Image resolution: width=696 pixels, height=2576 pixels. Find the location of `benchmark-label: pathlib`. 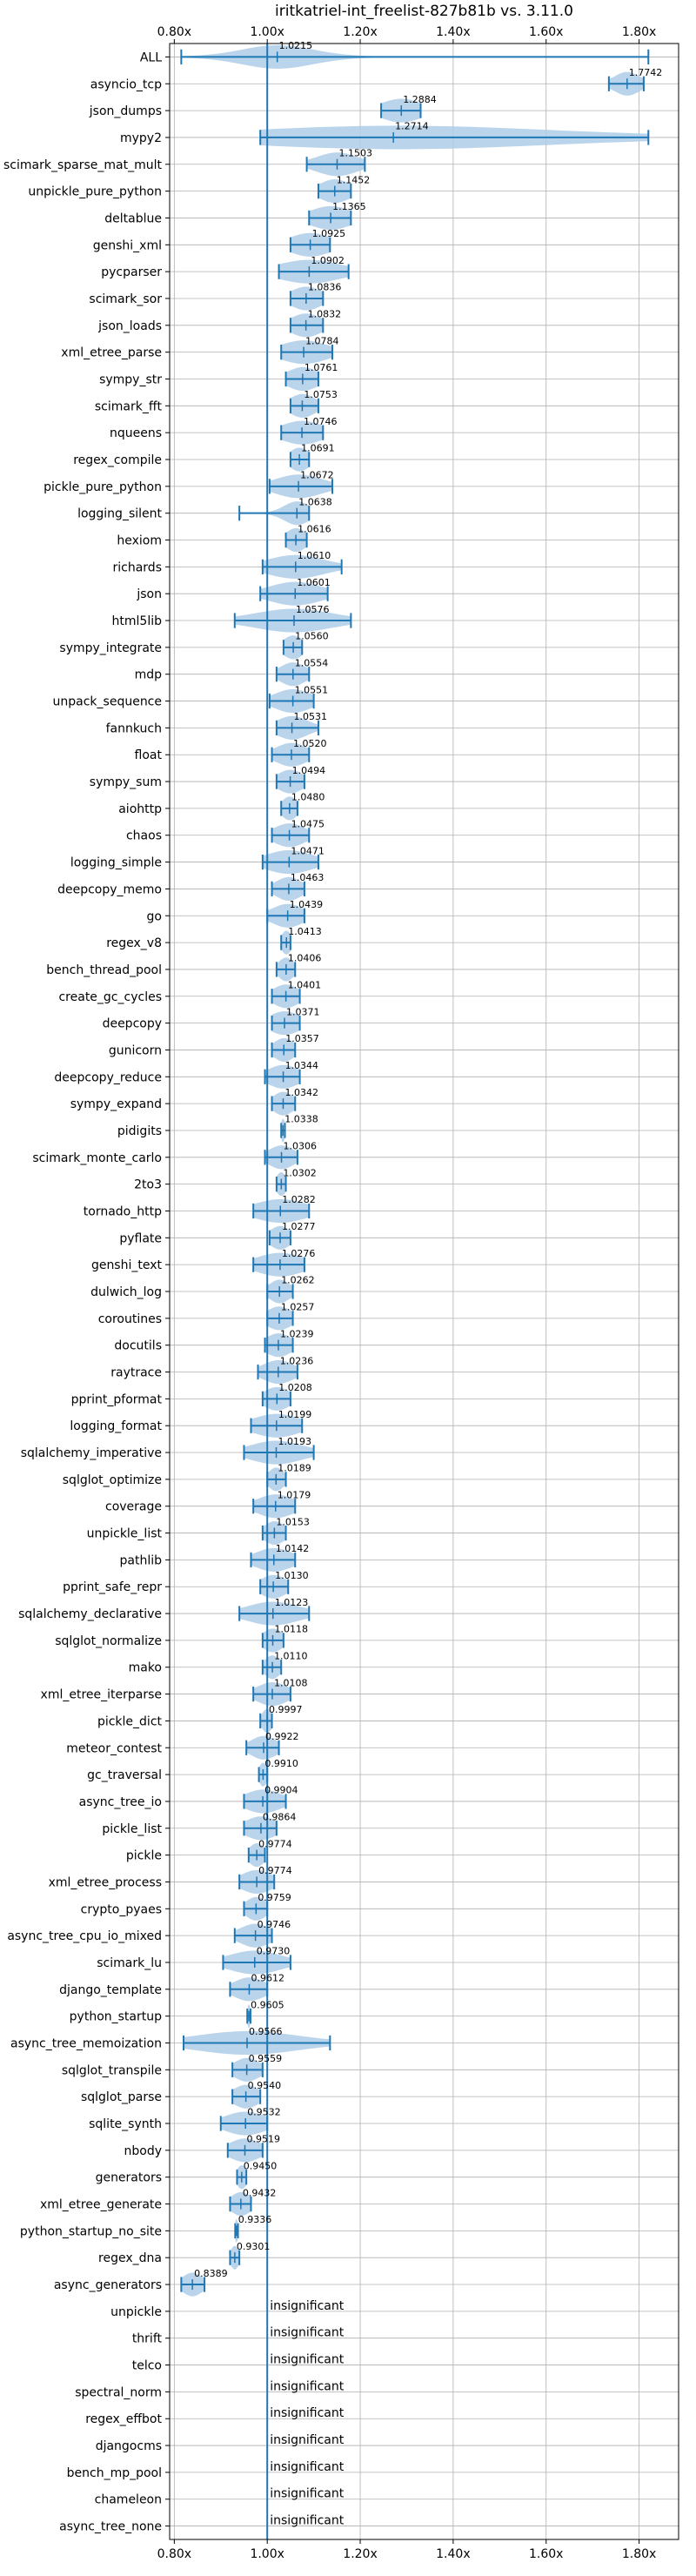

benchmark-label: pathlib is located at coordinates (141, 1560).